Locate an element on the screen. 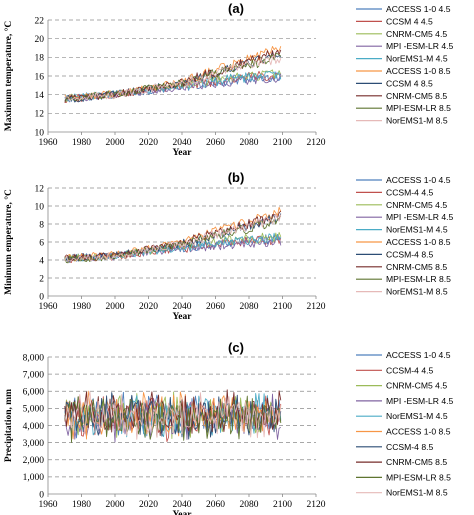 This screenshot has height=515, width=474. y-axis-title: Minimum emperature, °C is located at coordinates (8, 242).